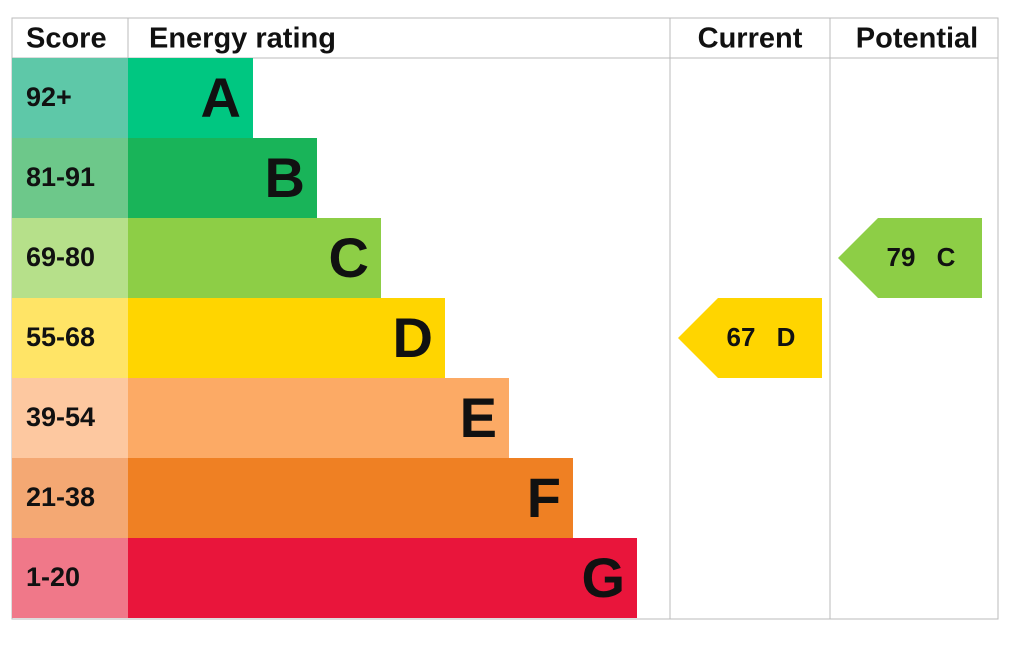 This screenshot has height=654, width=1024. I want to click on header-current: Current, so click(750, 39).